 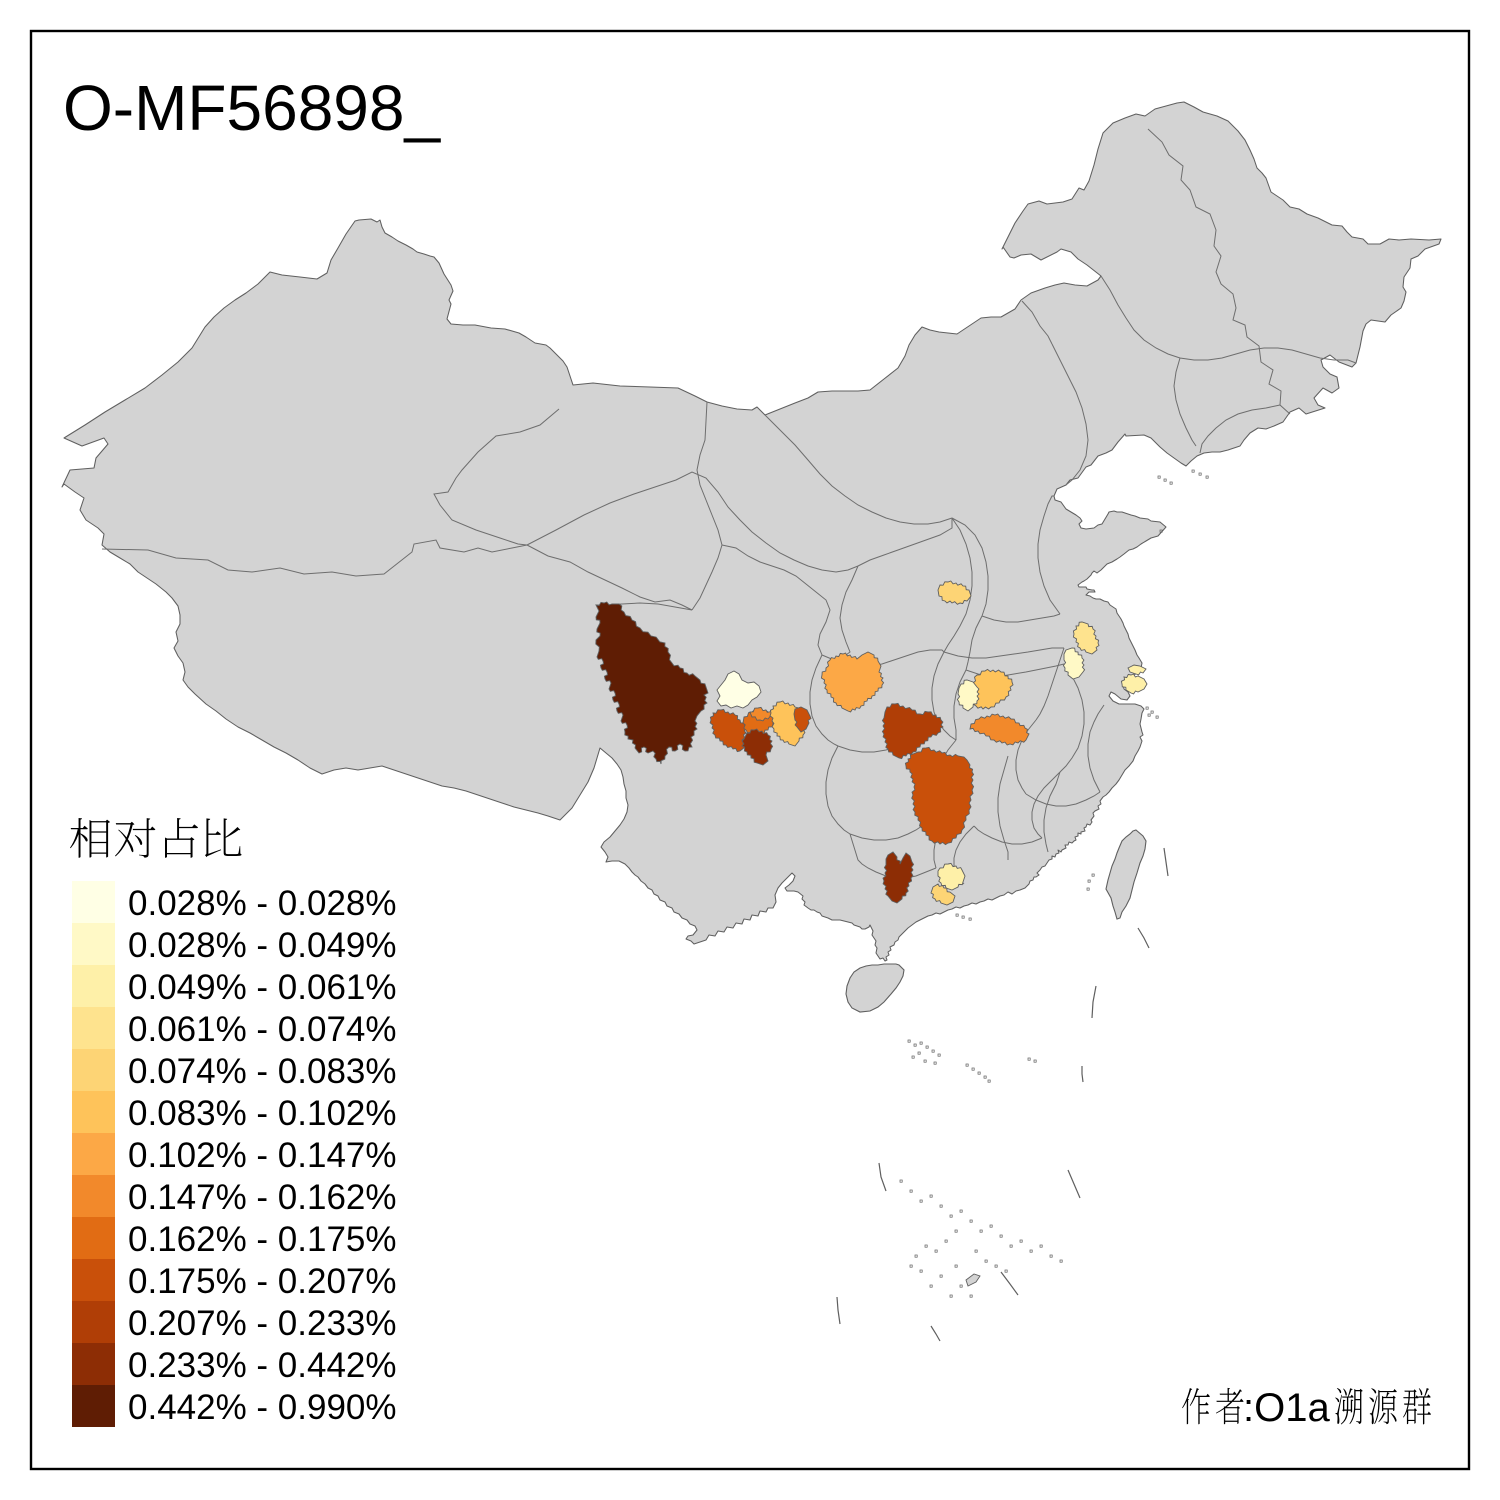 What do you see at coordinates (262, 1281) in the screenshot?
I see `svg-text: 0.175% - 0.207%` at bounding box center [262, 1281].